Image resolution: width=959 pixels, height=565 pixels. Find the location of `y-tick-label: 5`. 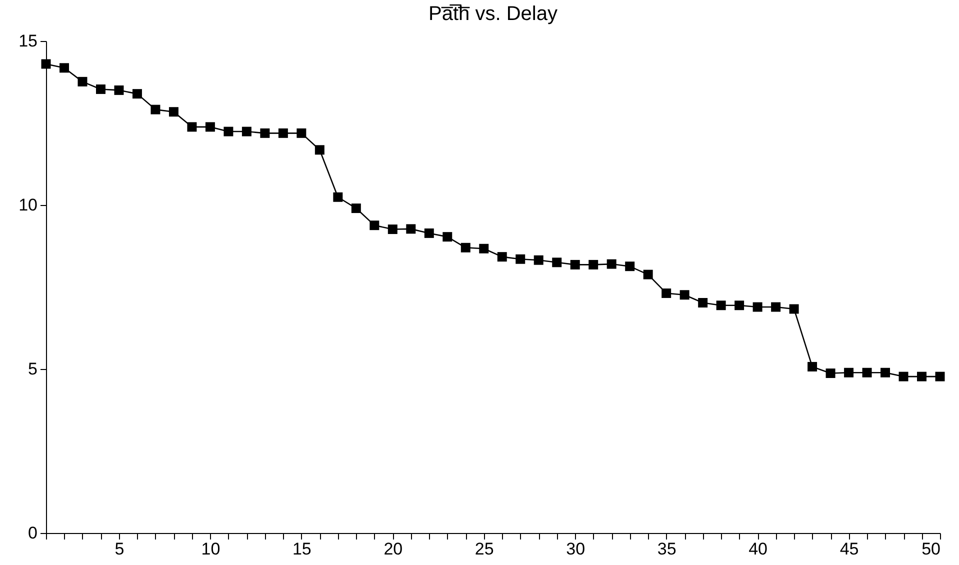

y-tick-label: 5 is located at coordinates (33, 369).